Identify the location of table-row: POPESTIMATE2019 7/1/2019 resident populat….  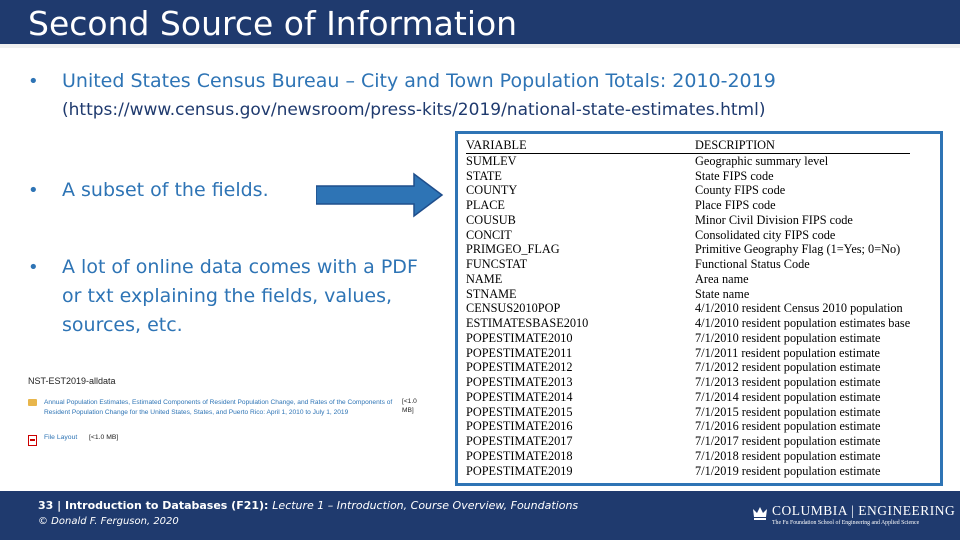
(688, 471).